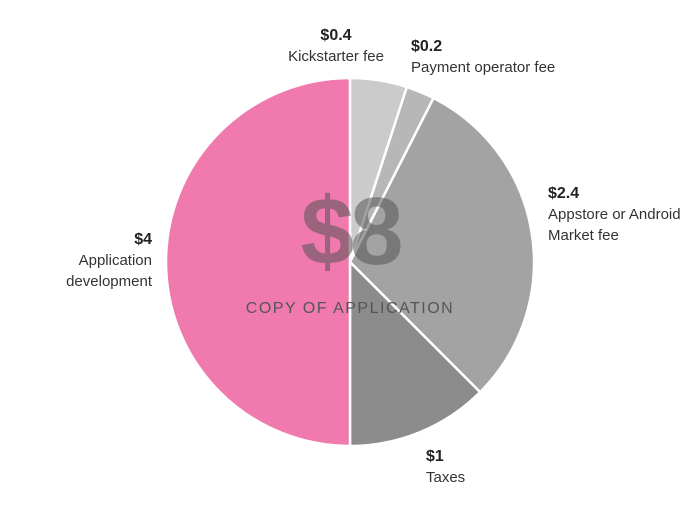 The image size is (700, 525). Describe the element at coordinates (350, 308) in the screenshot. I see `center-subtitle-label: COPY OF APPLICATION` at that location.